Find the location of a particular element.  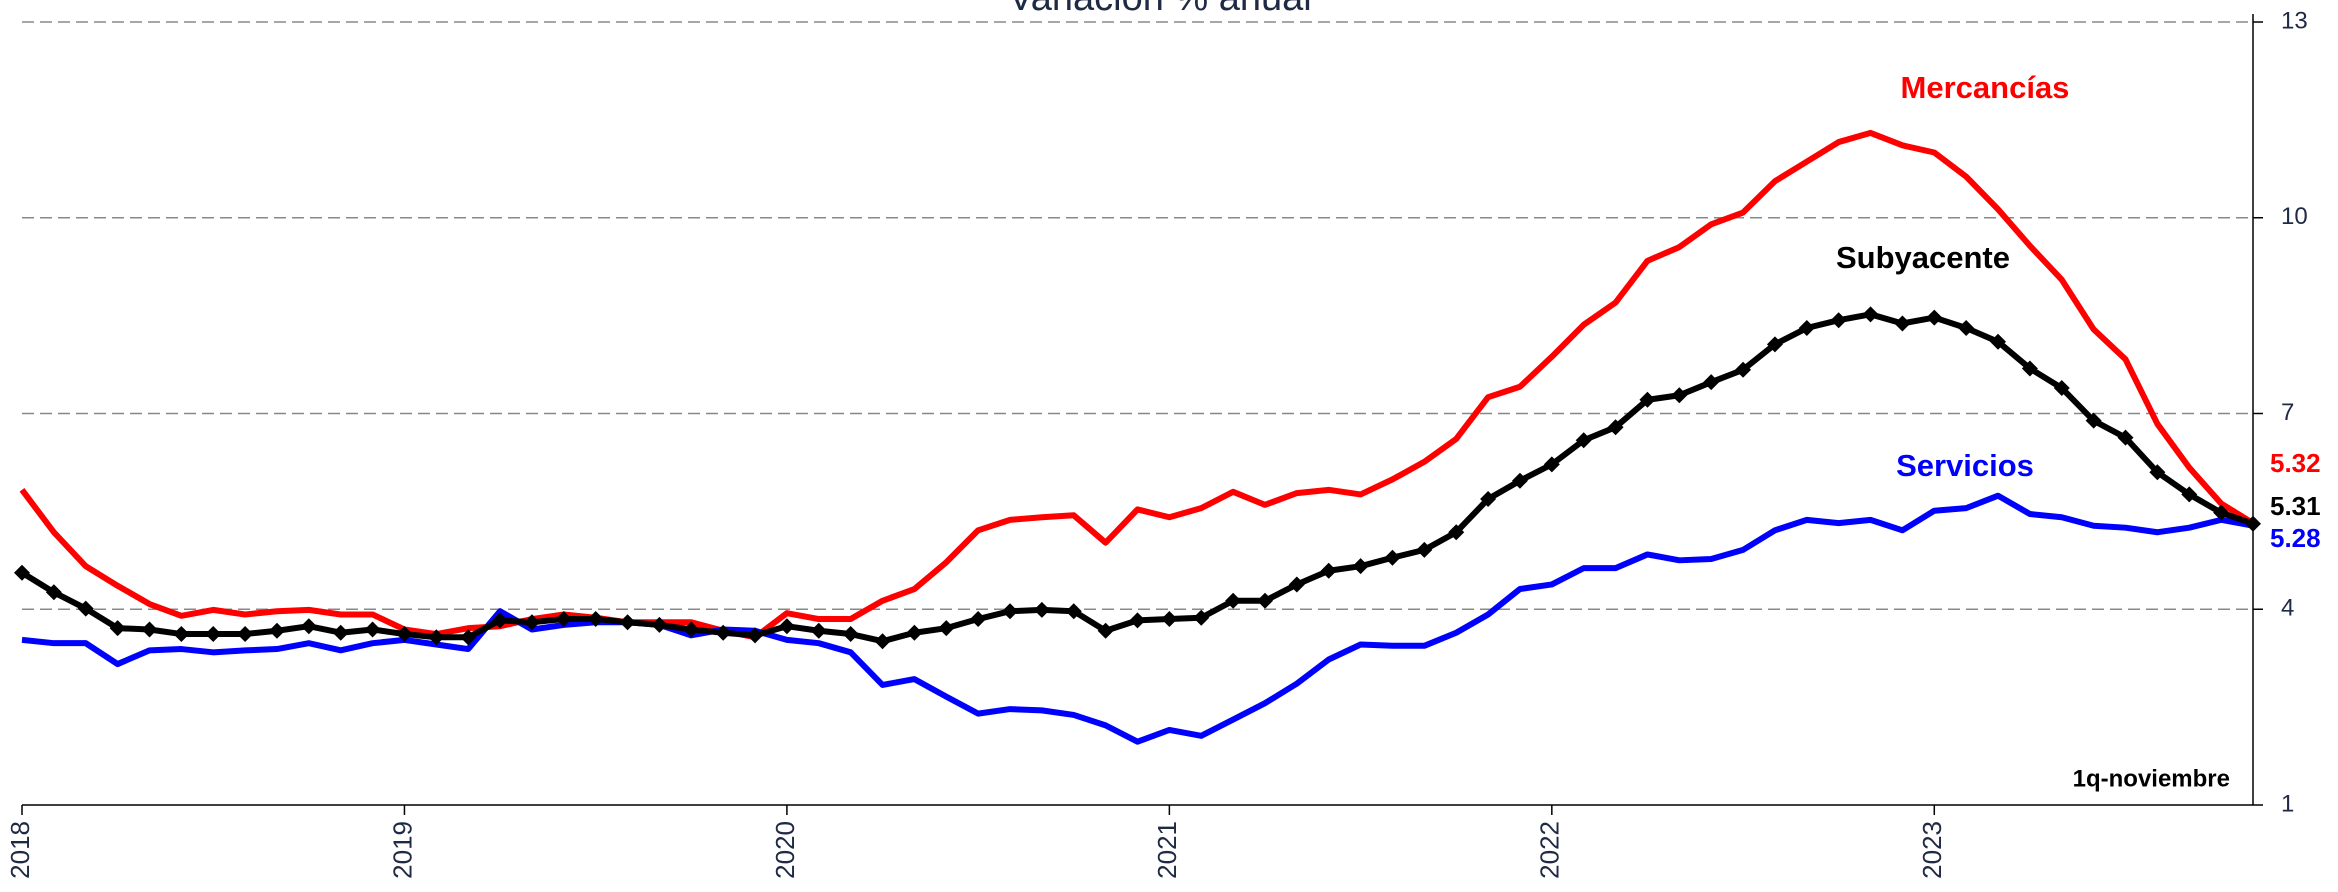

value-label: 5.31 is located at coordinates (2295, 506).